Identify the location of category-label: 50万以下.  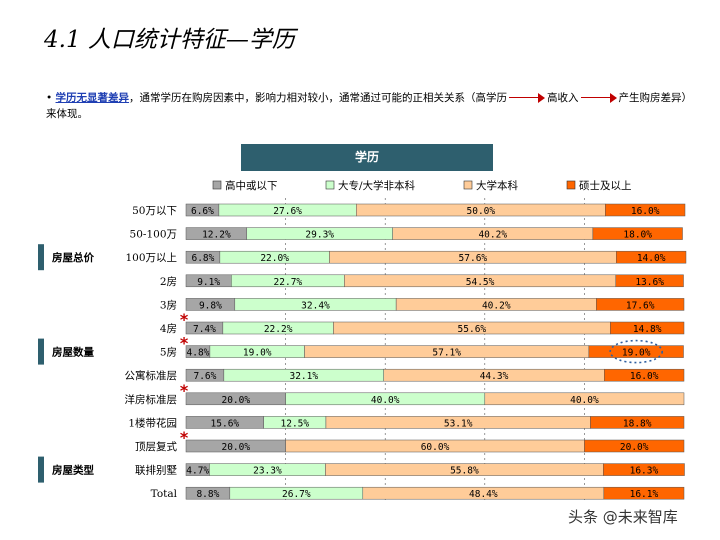
(154, 211).